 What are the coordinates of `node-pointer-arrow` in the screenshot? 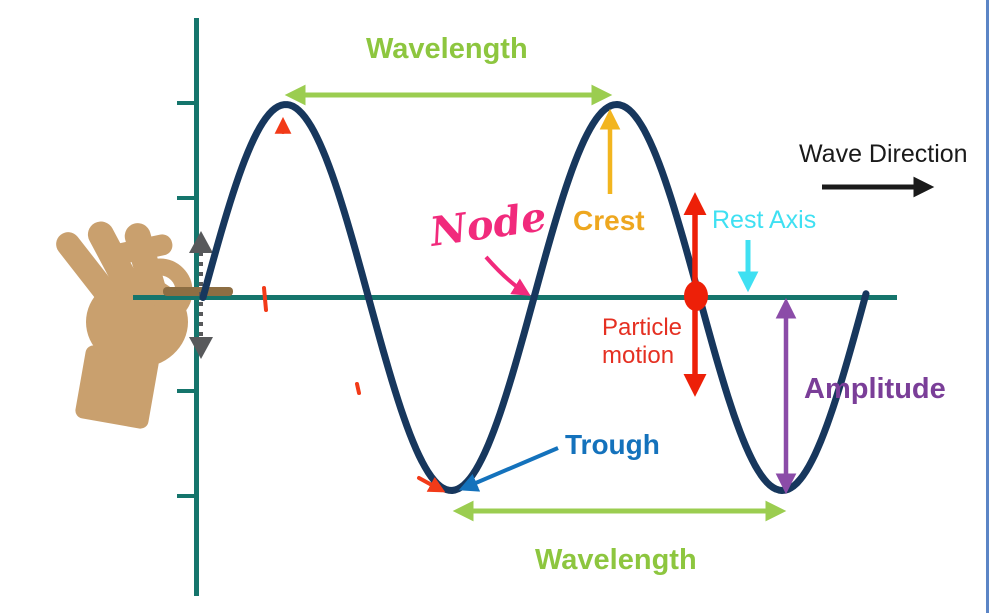 It's located at (507, 275).